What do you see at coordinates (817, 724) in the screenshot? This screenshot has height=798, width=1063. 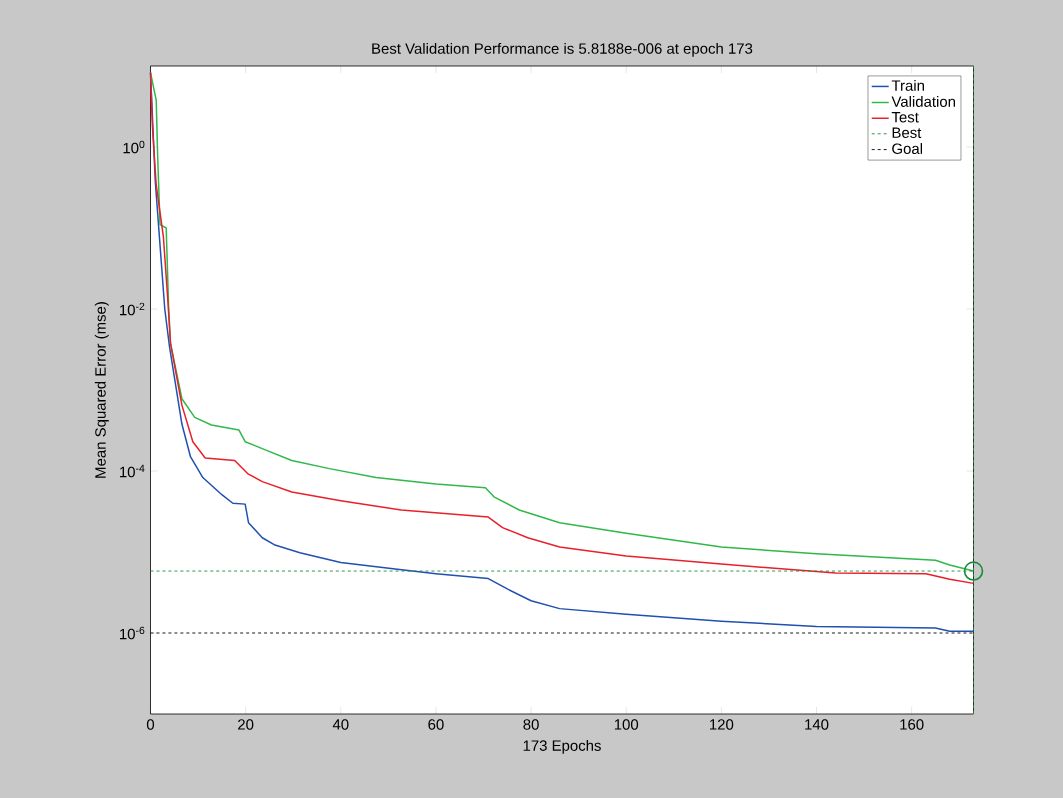 I see `x-tick-label: 140` at bounding box center [817, 724].